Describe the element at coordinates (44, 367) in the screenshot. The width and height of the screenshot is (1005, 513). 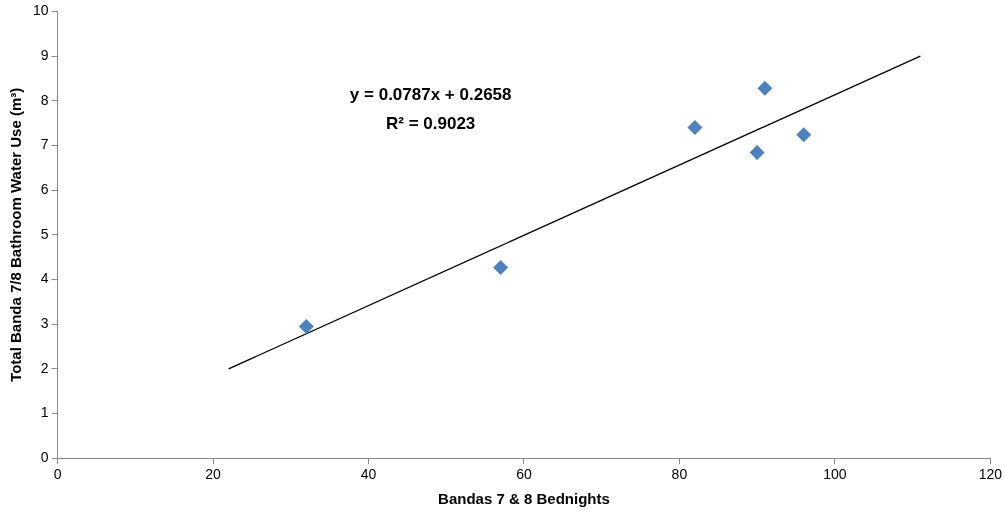
I see `y-tick-label: 2` at that location.